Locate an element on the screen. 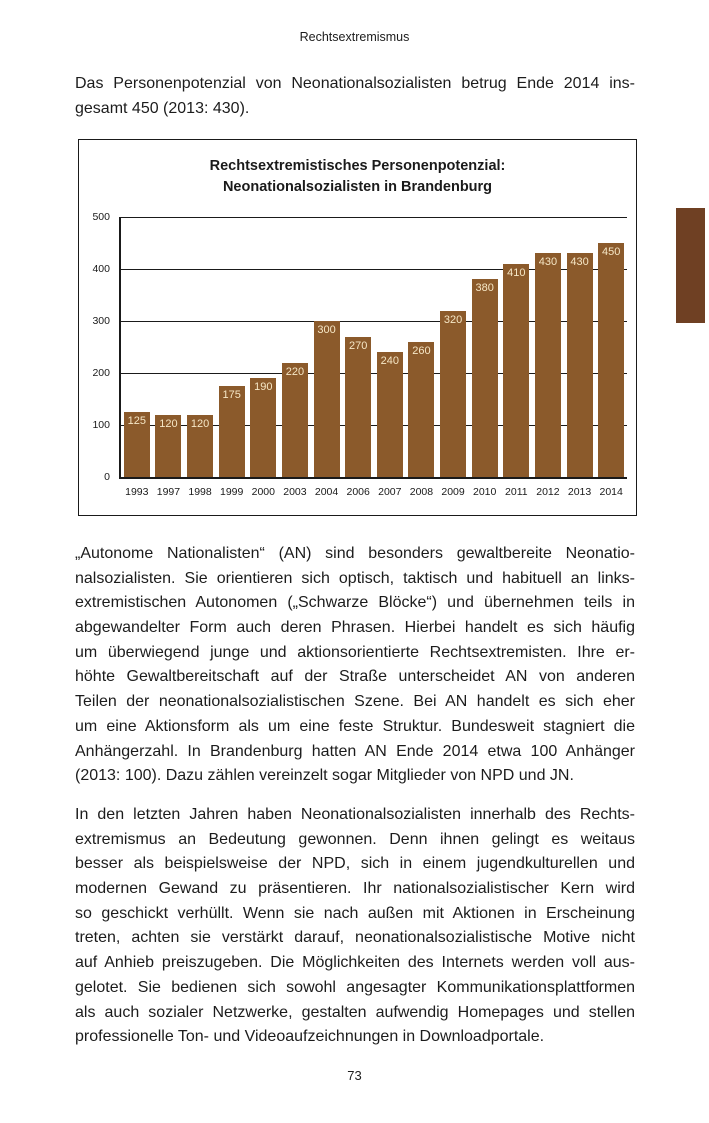 This screenshot has width=709, height=1123. bar-column: 410 is located at coordinates (517, 347).